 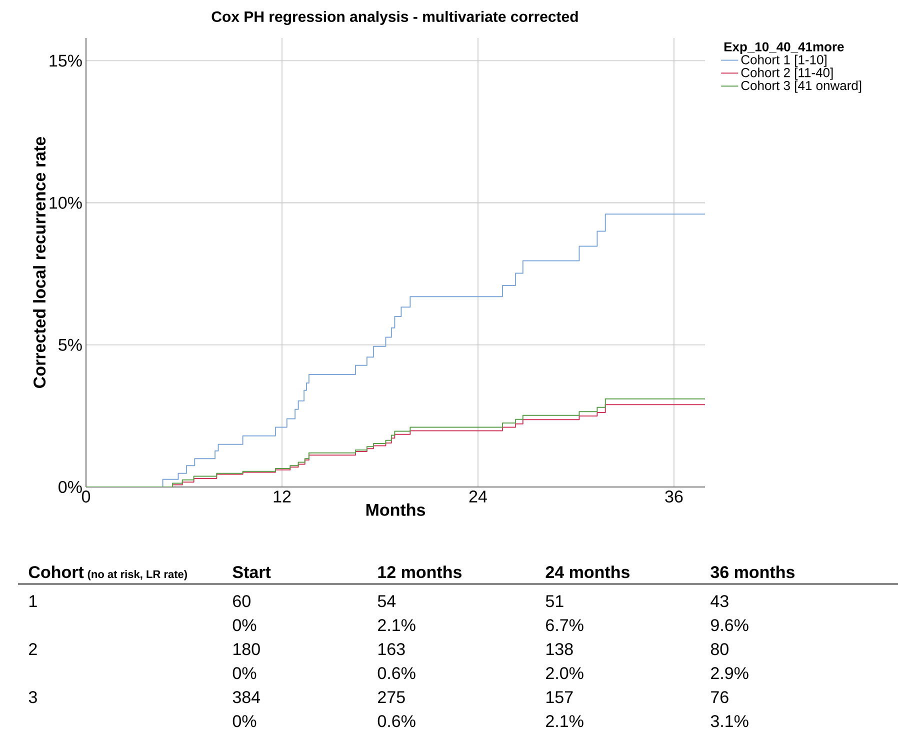 I want to click on text: 36 months, so click(x=752, y=572).